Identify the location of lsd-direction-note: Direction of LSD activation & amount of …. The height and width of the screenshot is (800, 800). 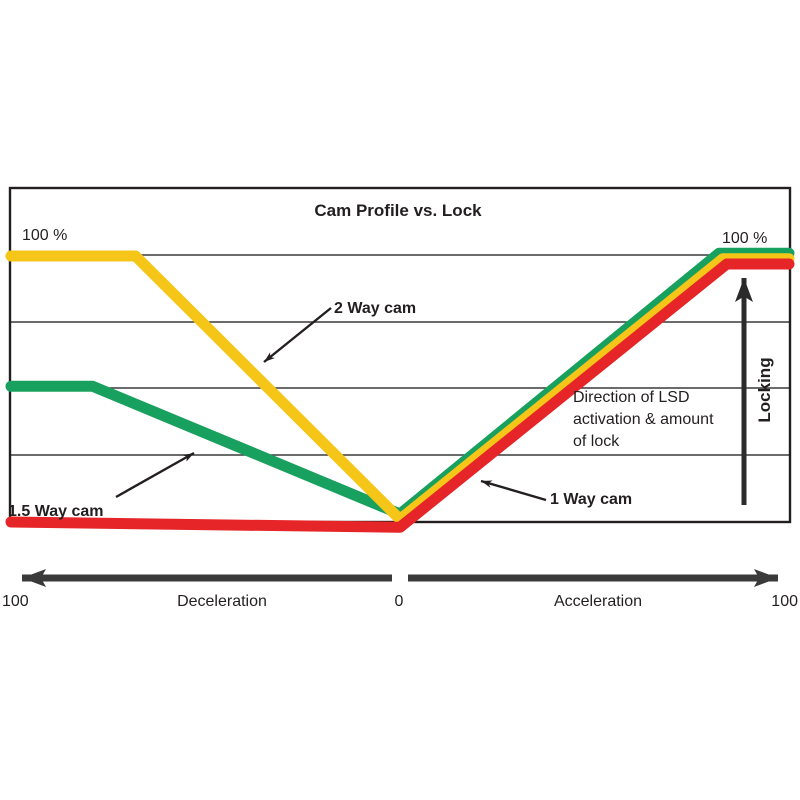
(643, 419).